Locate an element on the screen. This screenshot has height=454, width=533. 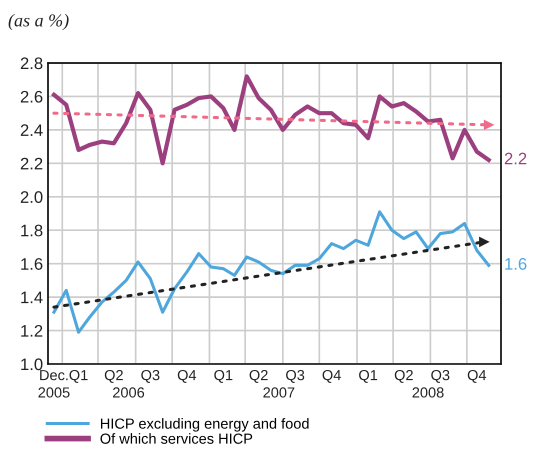
y-axis-title: (as a %) is located at coordinates (38, 22).